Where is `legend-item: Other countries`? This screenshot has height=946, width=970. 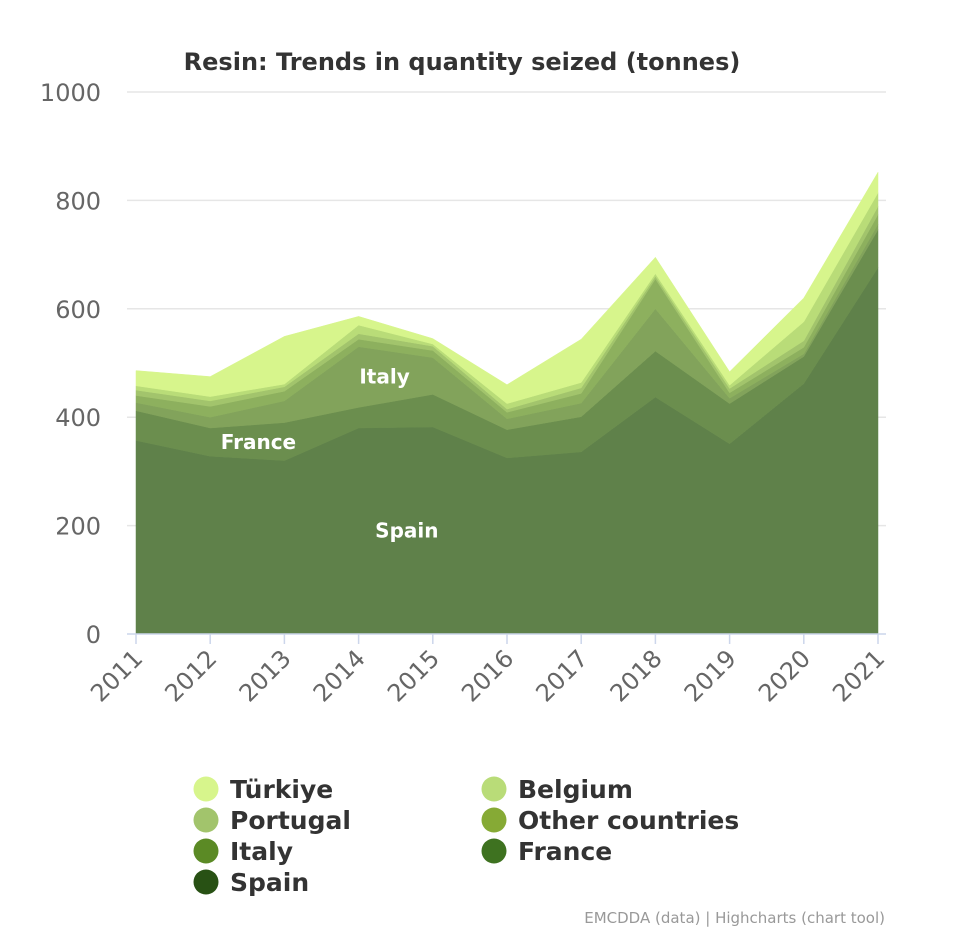
legend-item: Other countries is located at coordinates (610, 820).